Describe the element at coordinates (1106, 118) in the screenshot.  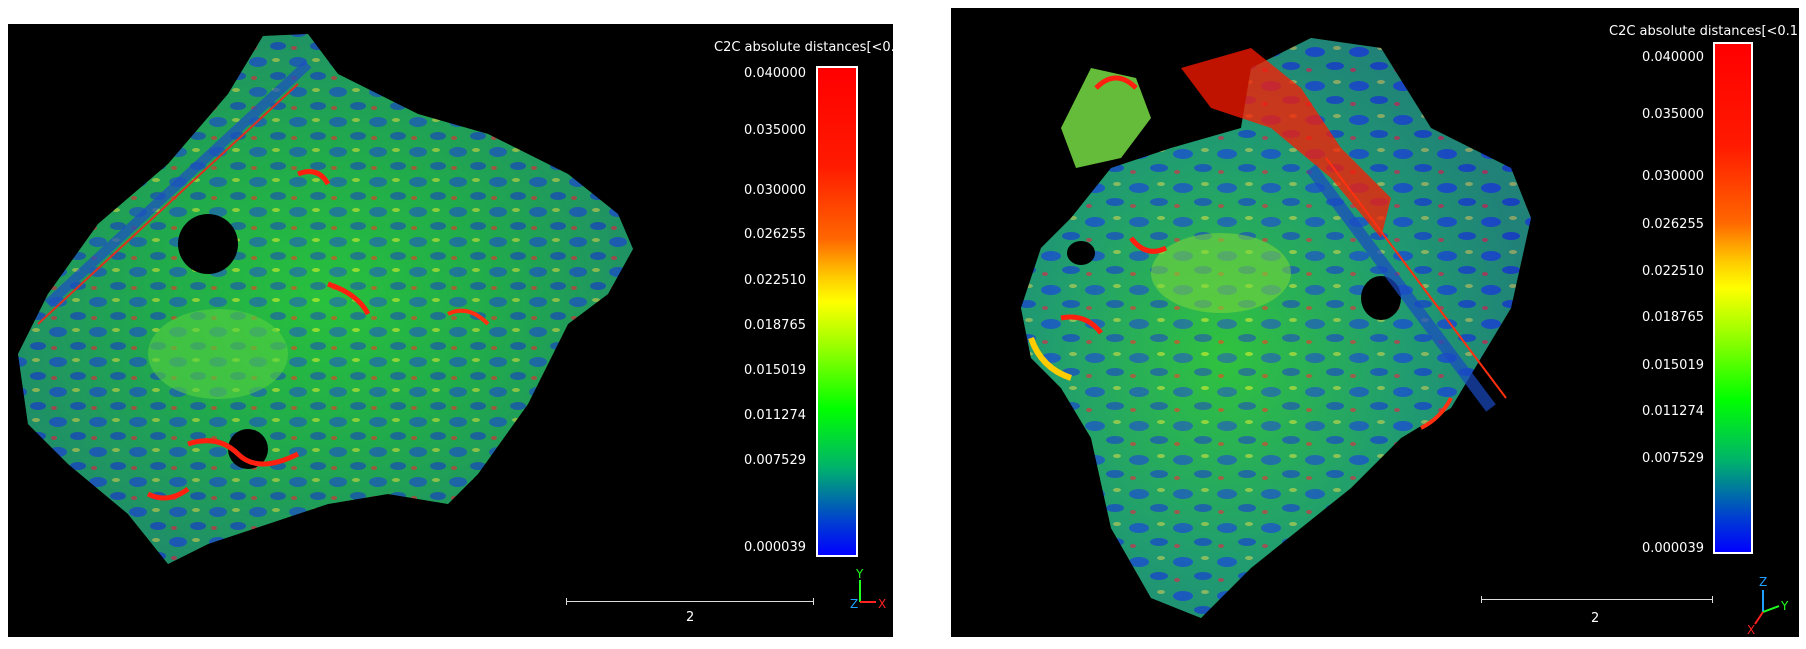
I see `cloud-fragment` at that location.